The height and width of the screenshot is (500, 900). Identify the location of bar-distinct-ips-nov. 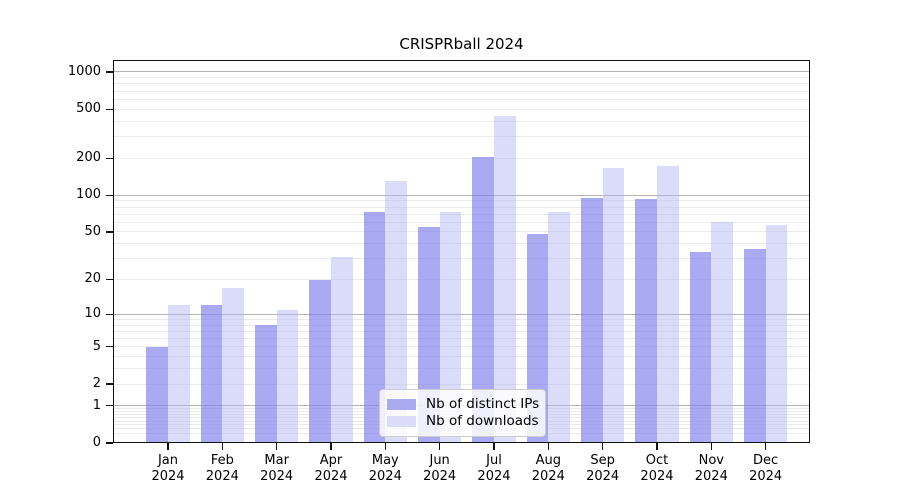
(700, 347).